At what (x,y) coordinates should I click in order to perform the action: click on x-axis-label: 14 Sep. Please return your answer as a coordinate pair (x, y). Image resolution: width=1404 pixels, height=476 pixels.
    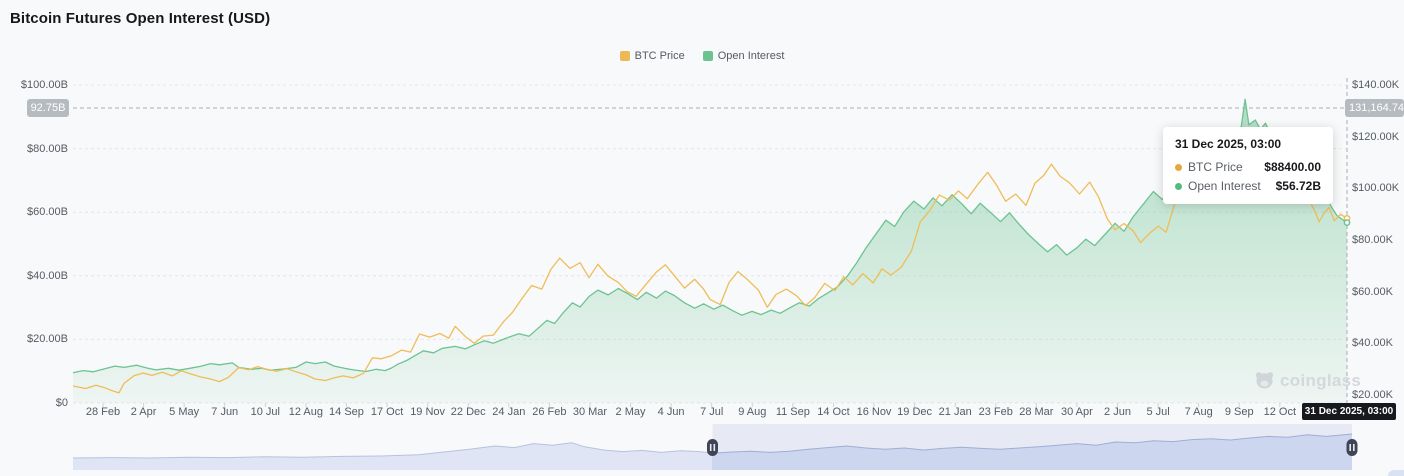
    Looking at the image, I should click on (346, 412).